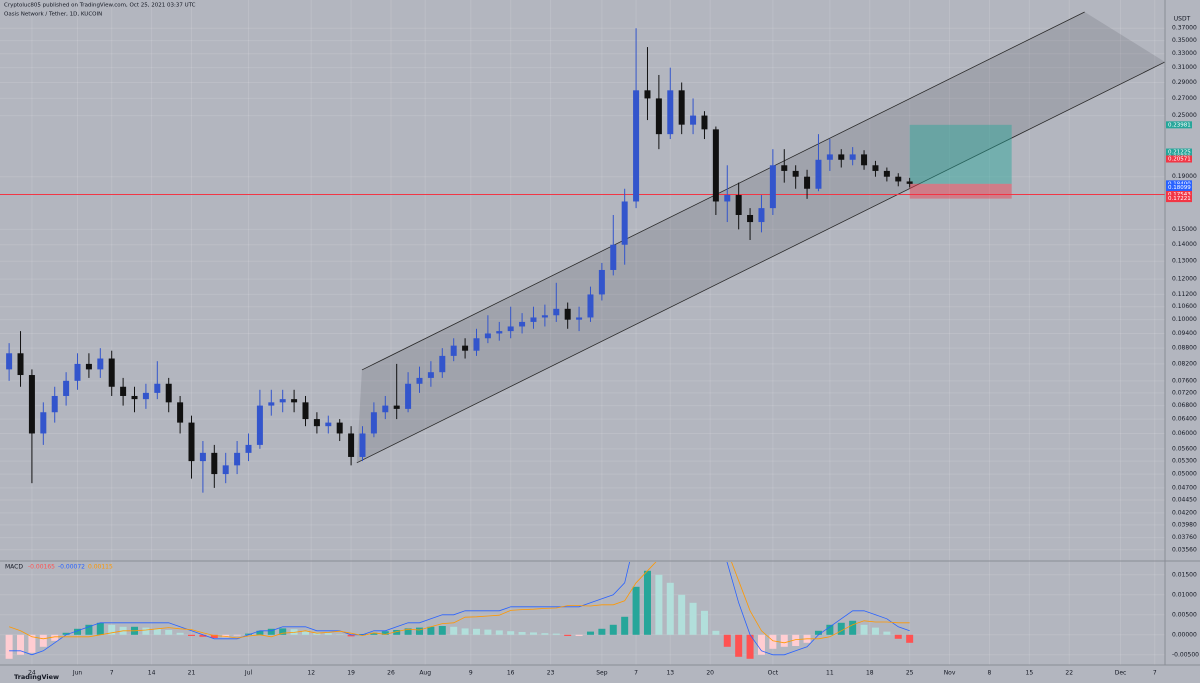 The image size is (1200, 683). What do you see at coordinates (311, 673) in the screenshot?
I see `x-tick-label: 12` at bounding box center [311, 673].